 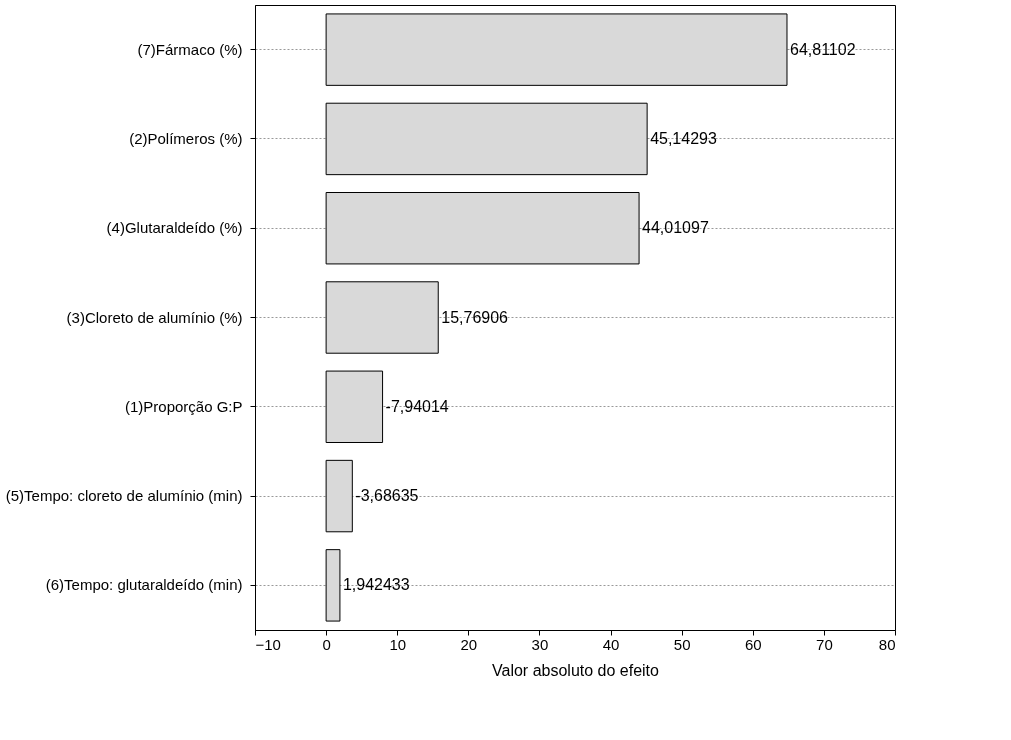 I want to click on x-axis-title: Valor absoluto do efeito, so click(x=576, y=670).